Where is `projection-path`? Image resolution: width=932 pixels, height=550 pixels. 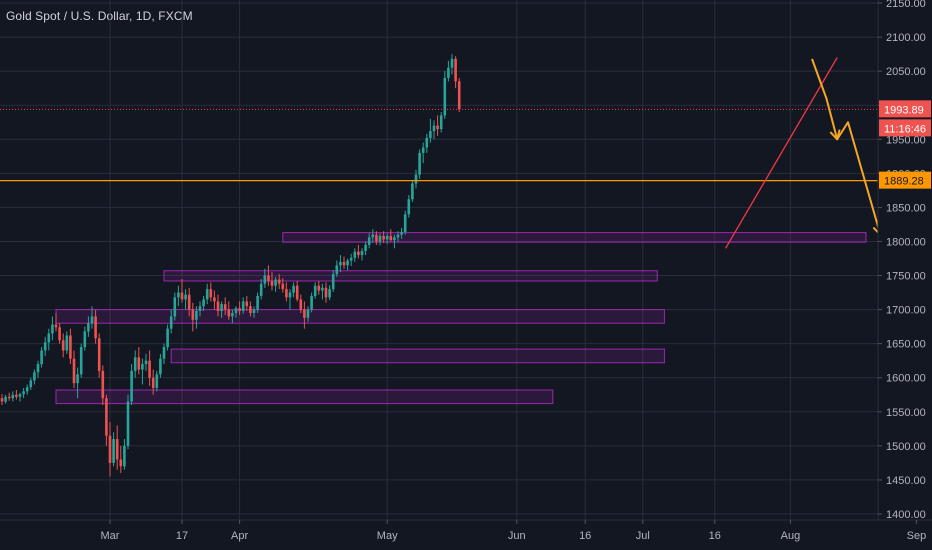
projection-path is located at coordinates (846, 146).